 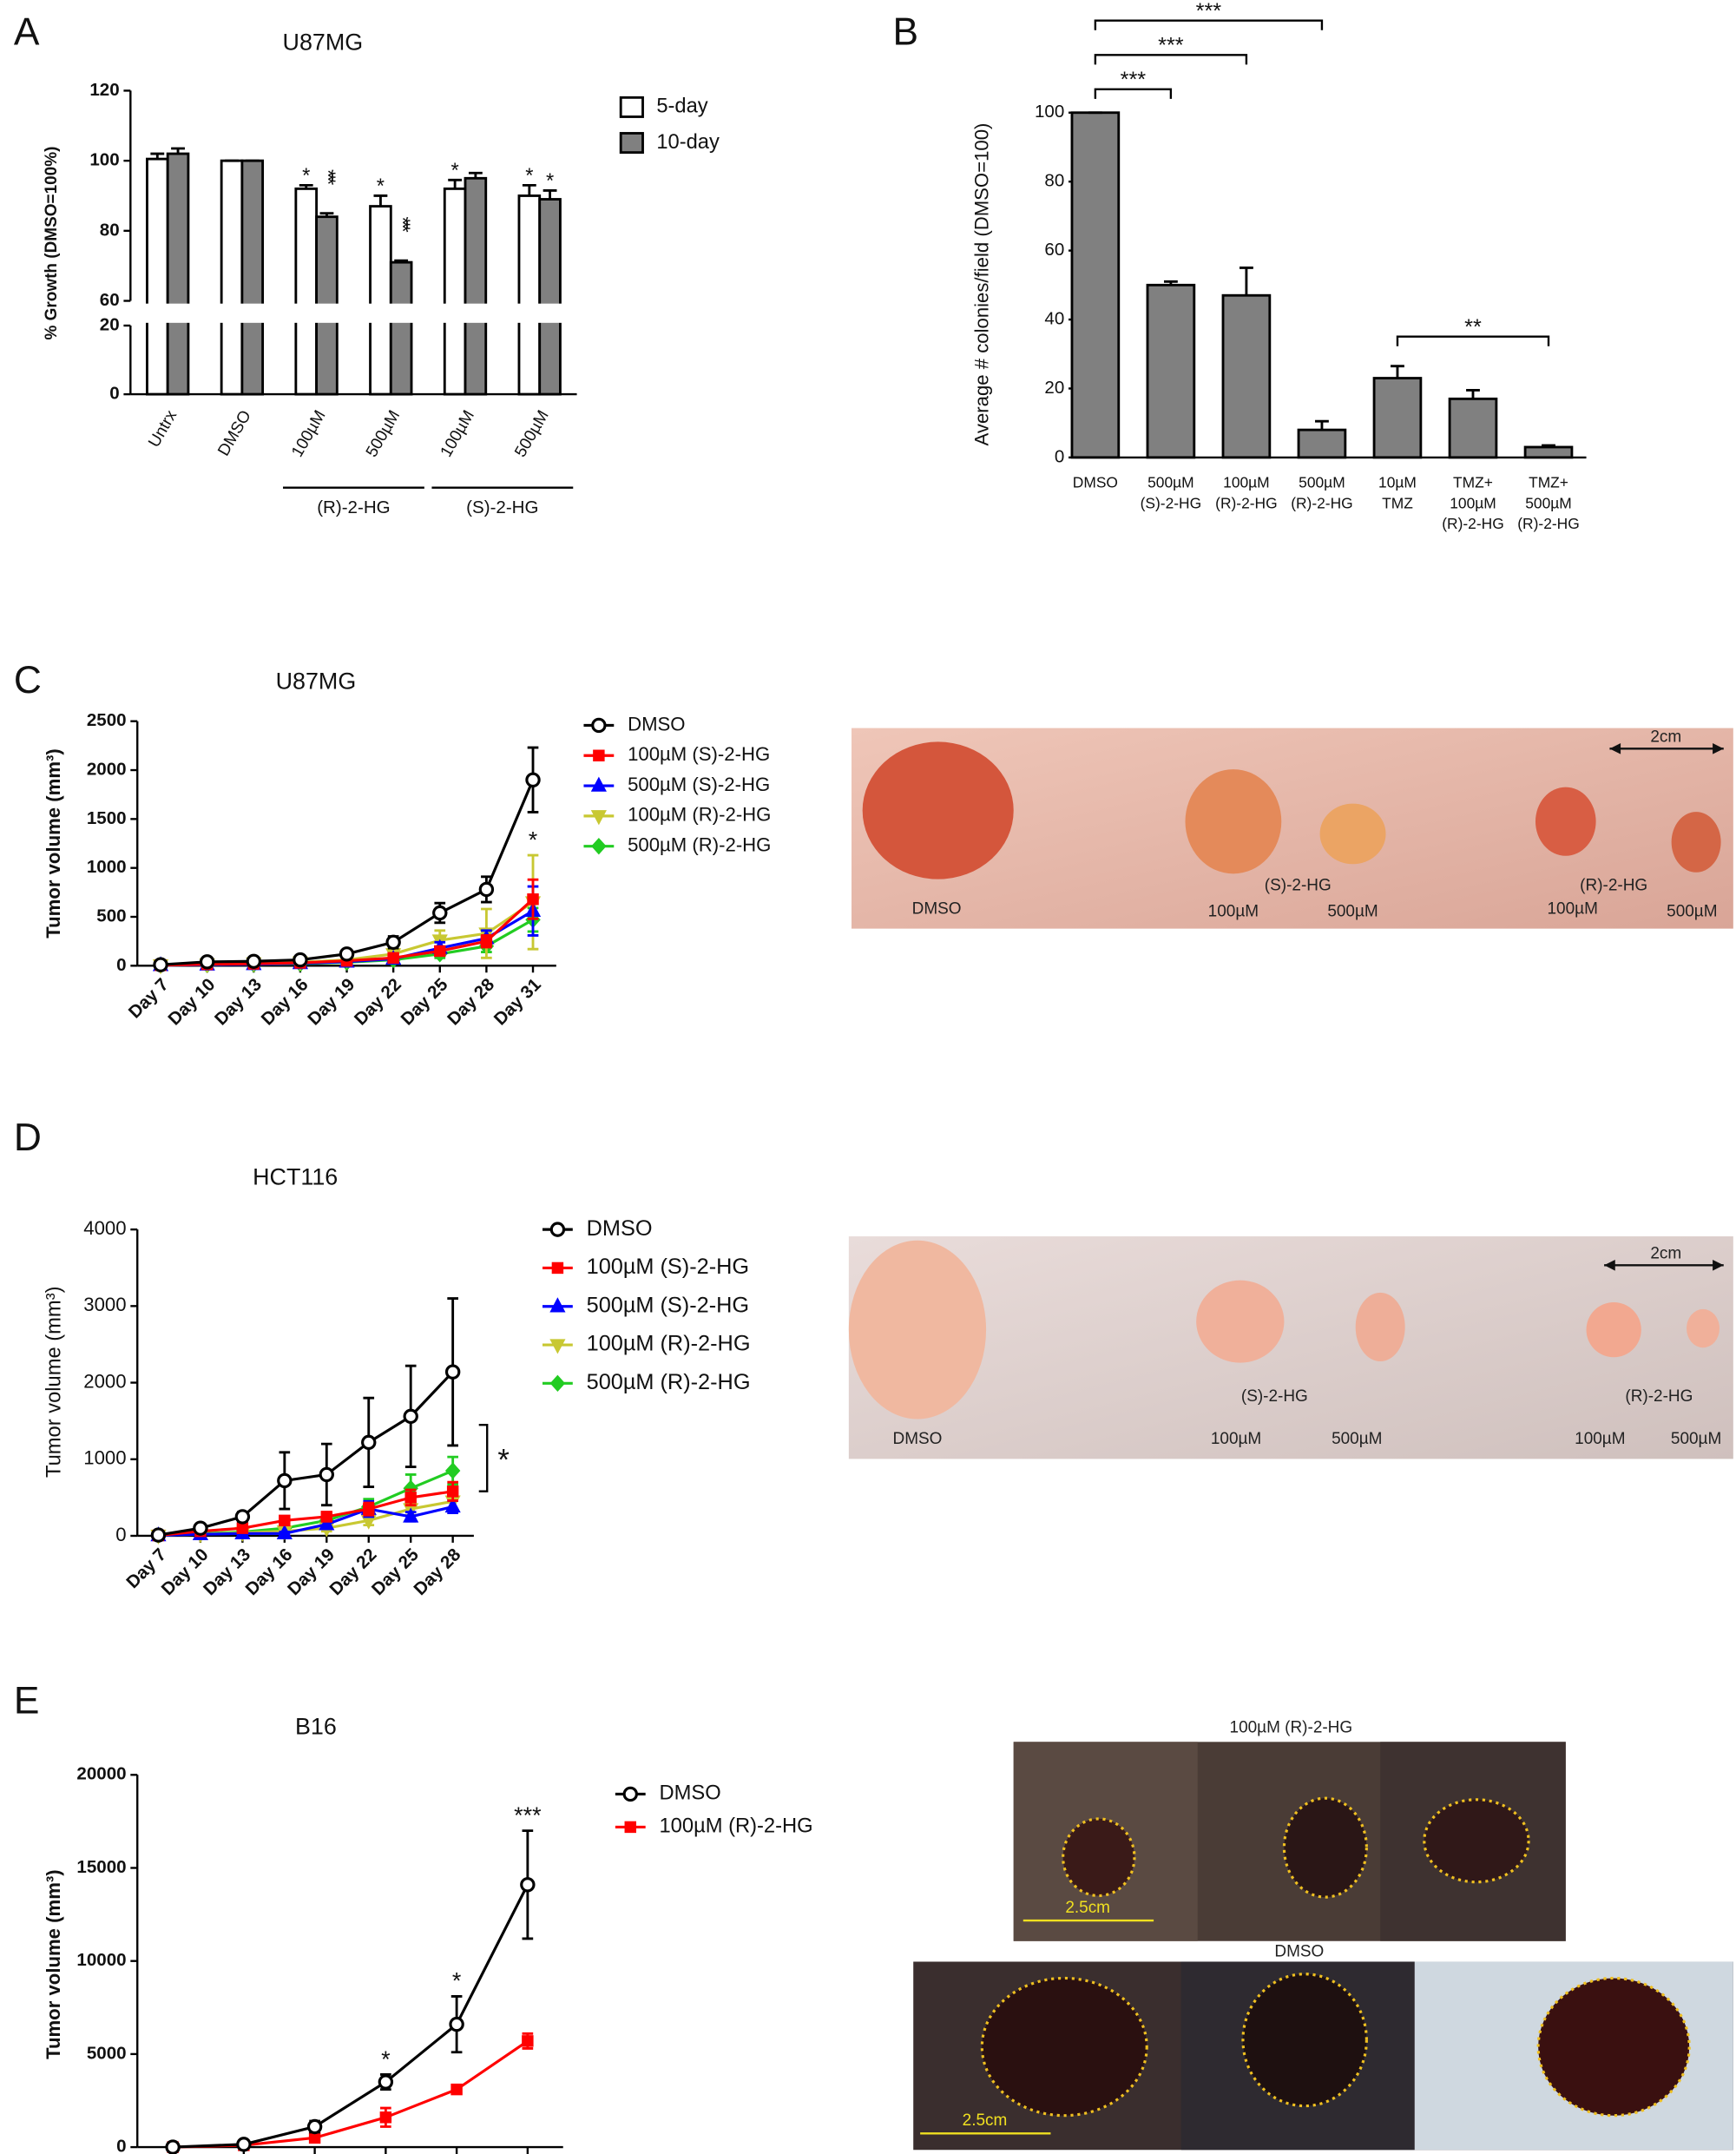 I want to click on y-tick-label: 500, so click(x=111, y=915).